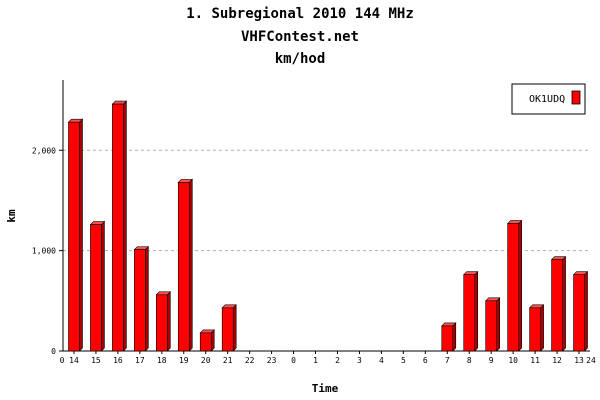  Describe the element at coordinates (315, 360) in the screenshot. I see `x-tick-label: 1` at that location.